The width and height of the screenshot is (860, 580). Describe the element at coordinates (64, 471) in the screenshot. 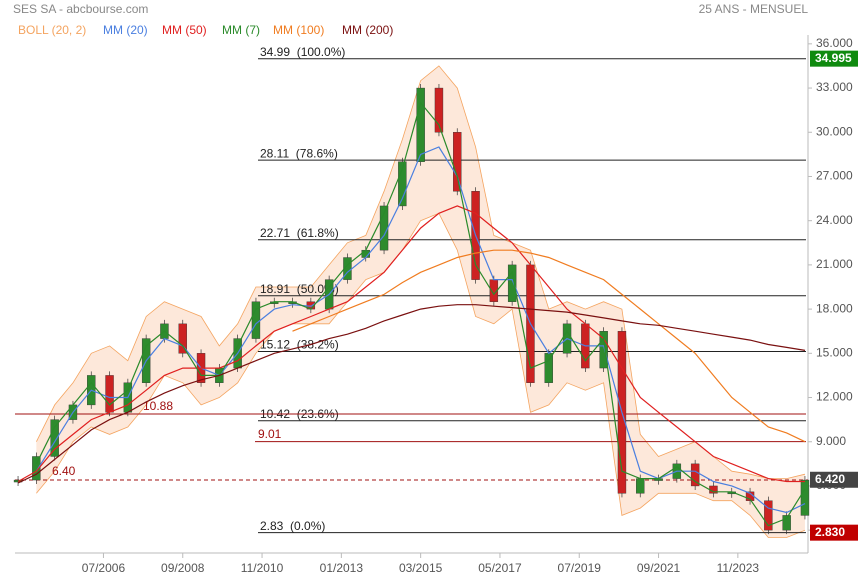

I see `reference-label: 6.40` at that location.